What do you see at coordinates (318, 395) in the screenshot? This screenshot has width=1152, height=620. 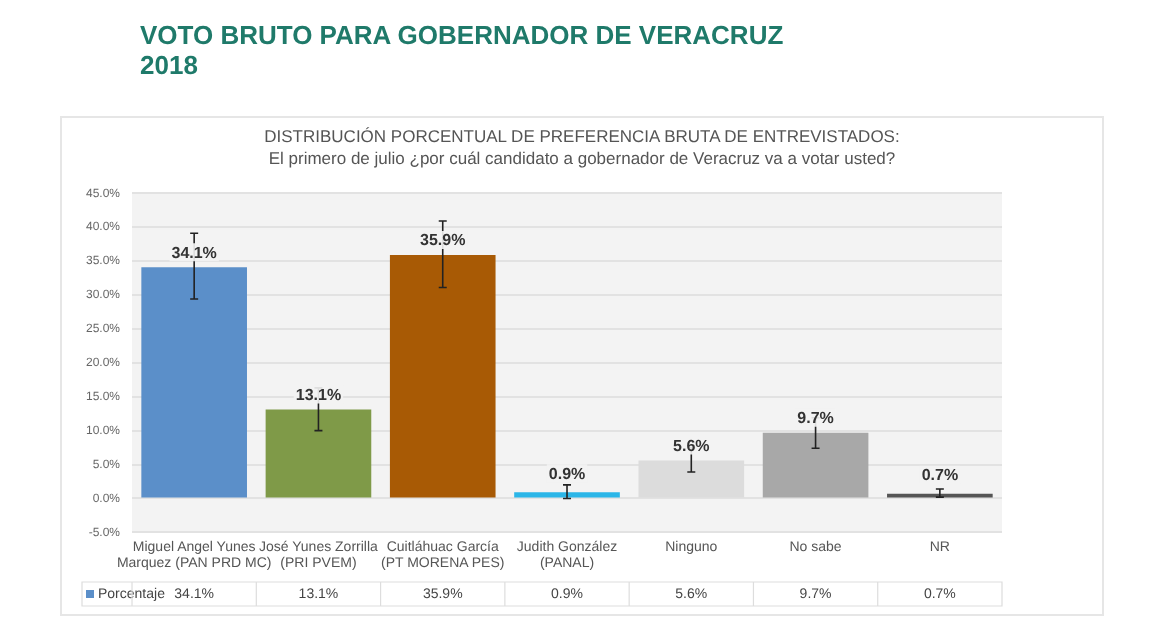 I see `text: 13.1%` at bounding box center [318, 395].